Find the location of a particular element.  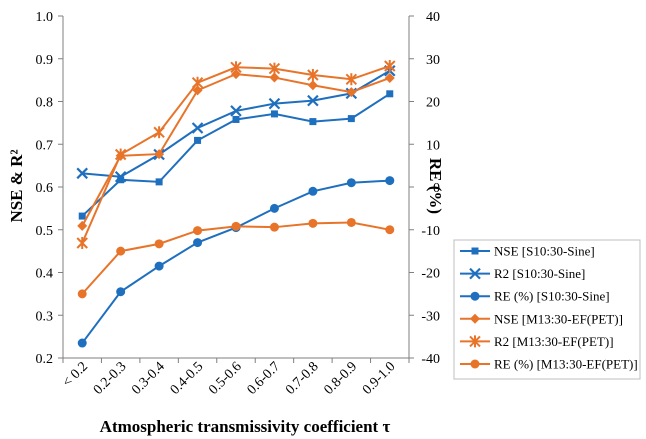

legend-label: RE (%) [M13:30-EF(PET)] is located at coordinates (566, 364).